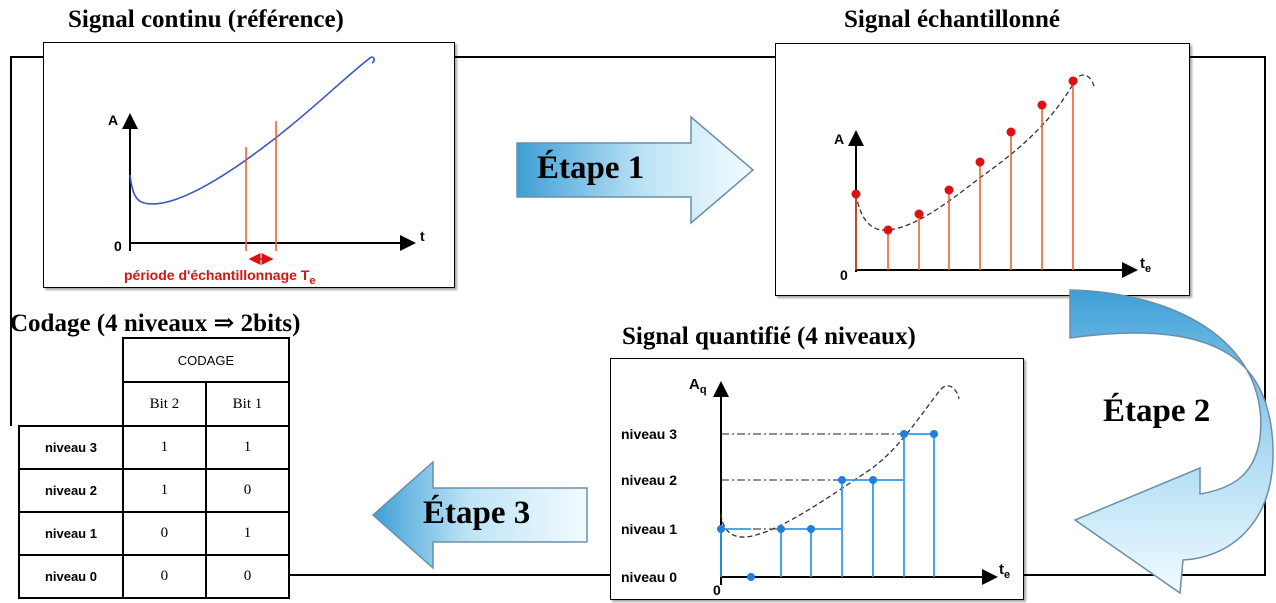 The height and width of the screenshot is (603, 1276). Describe the element at coordinates (11, 241) in the screenshot. I see `frame-left` at that location.